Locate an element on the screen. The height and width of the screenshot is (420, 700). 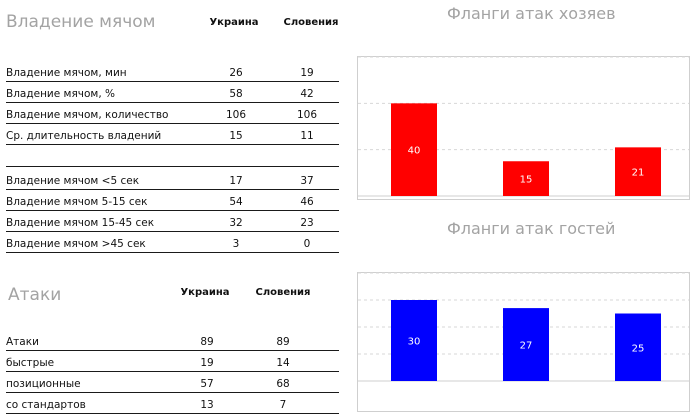
team2-value: 0 is located at coordinates (307, 244).